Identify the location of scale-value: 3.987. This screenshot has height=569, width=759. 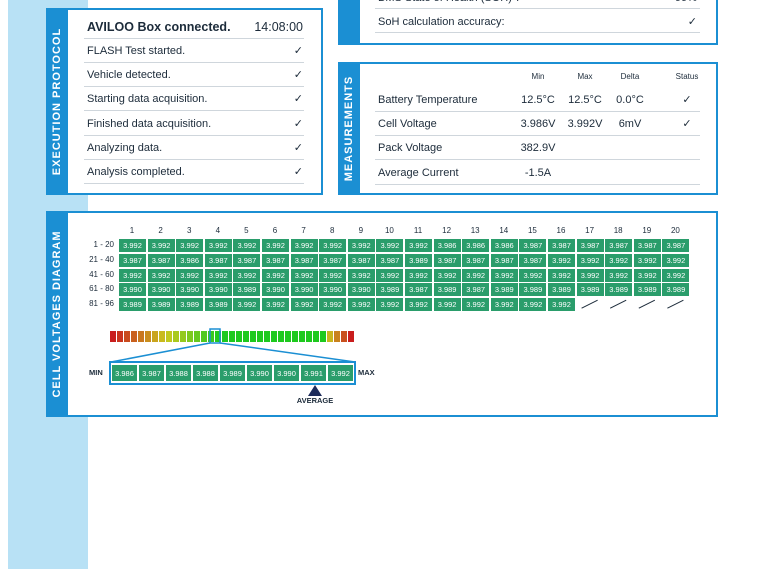
(151, 373).